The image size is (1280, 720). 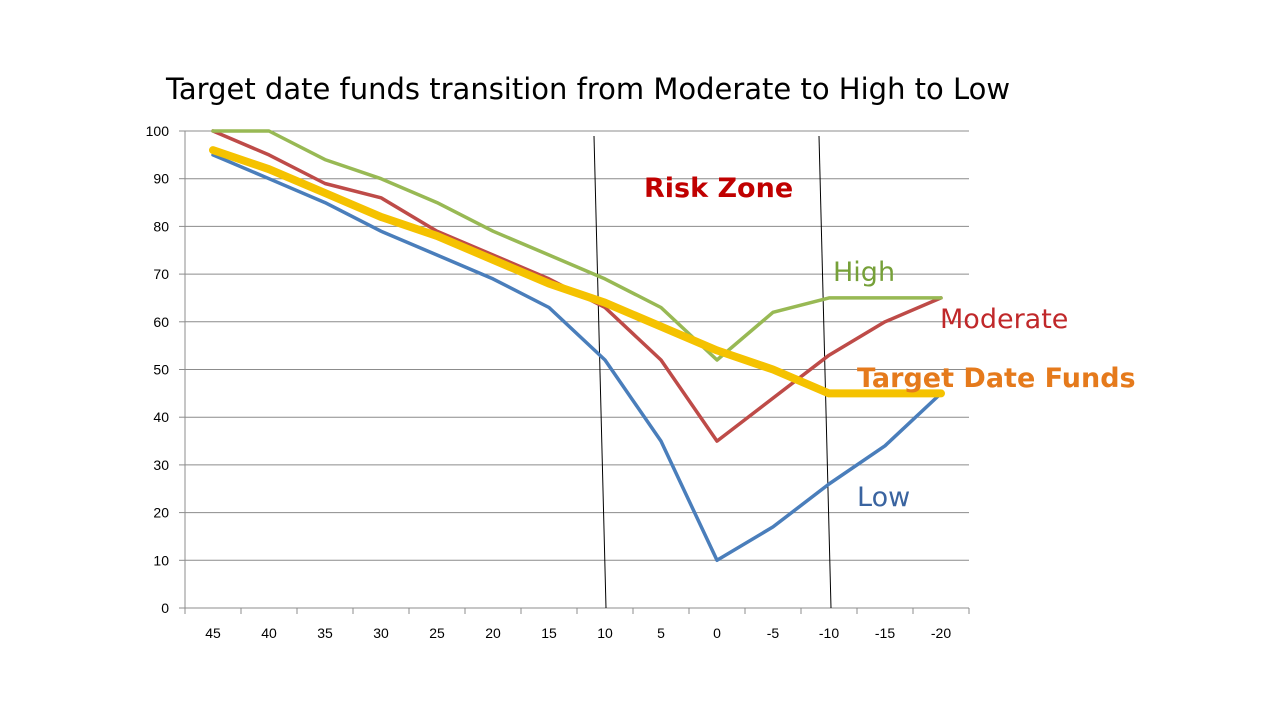 What do you see at coordinates (864, 272) in the screenshot?
I see `annotation-high: High` at bounding box center [864, 272].